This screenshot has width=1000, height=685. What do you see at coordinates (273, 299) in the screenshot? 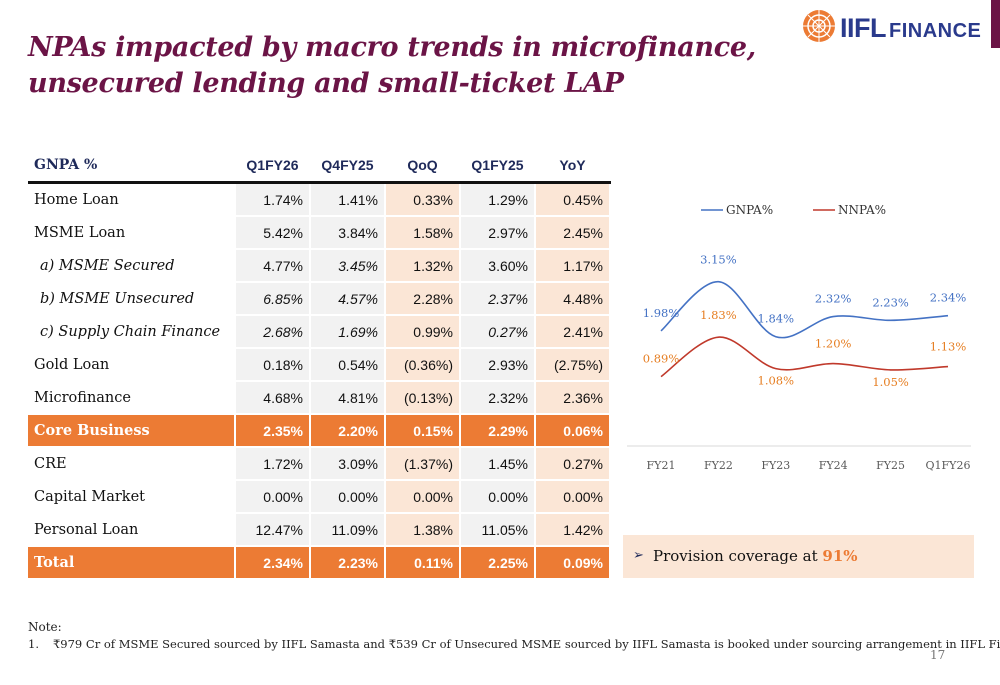
I see `table-cell: 6.85%` at bounding box center [273, 299].